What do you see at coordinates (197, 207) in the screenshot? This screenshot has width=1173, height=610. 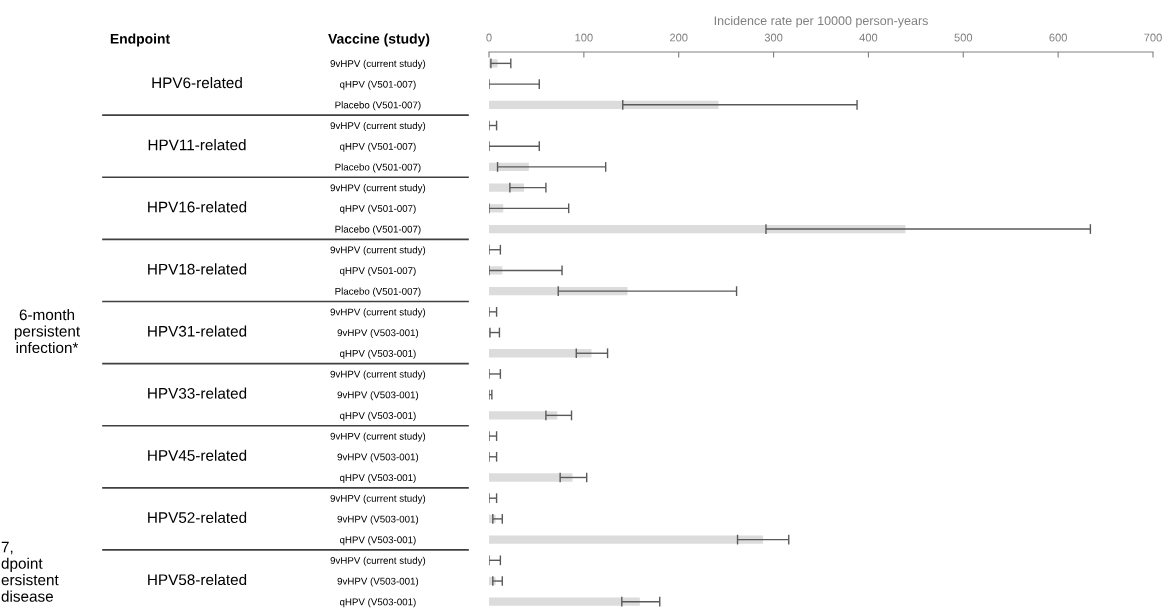 I see `text: HPV16-related` at bounding box center [197, 207].